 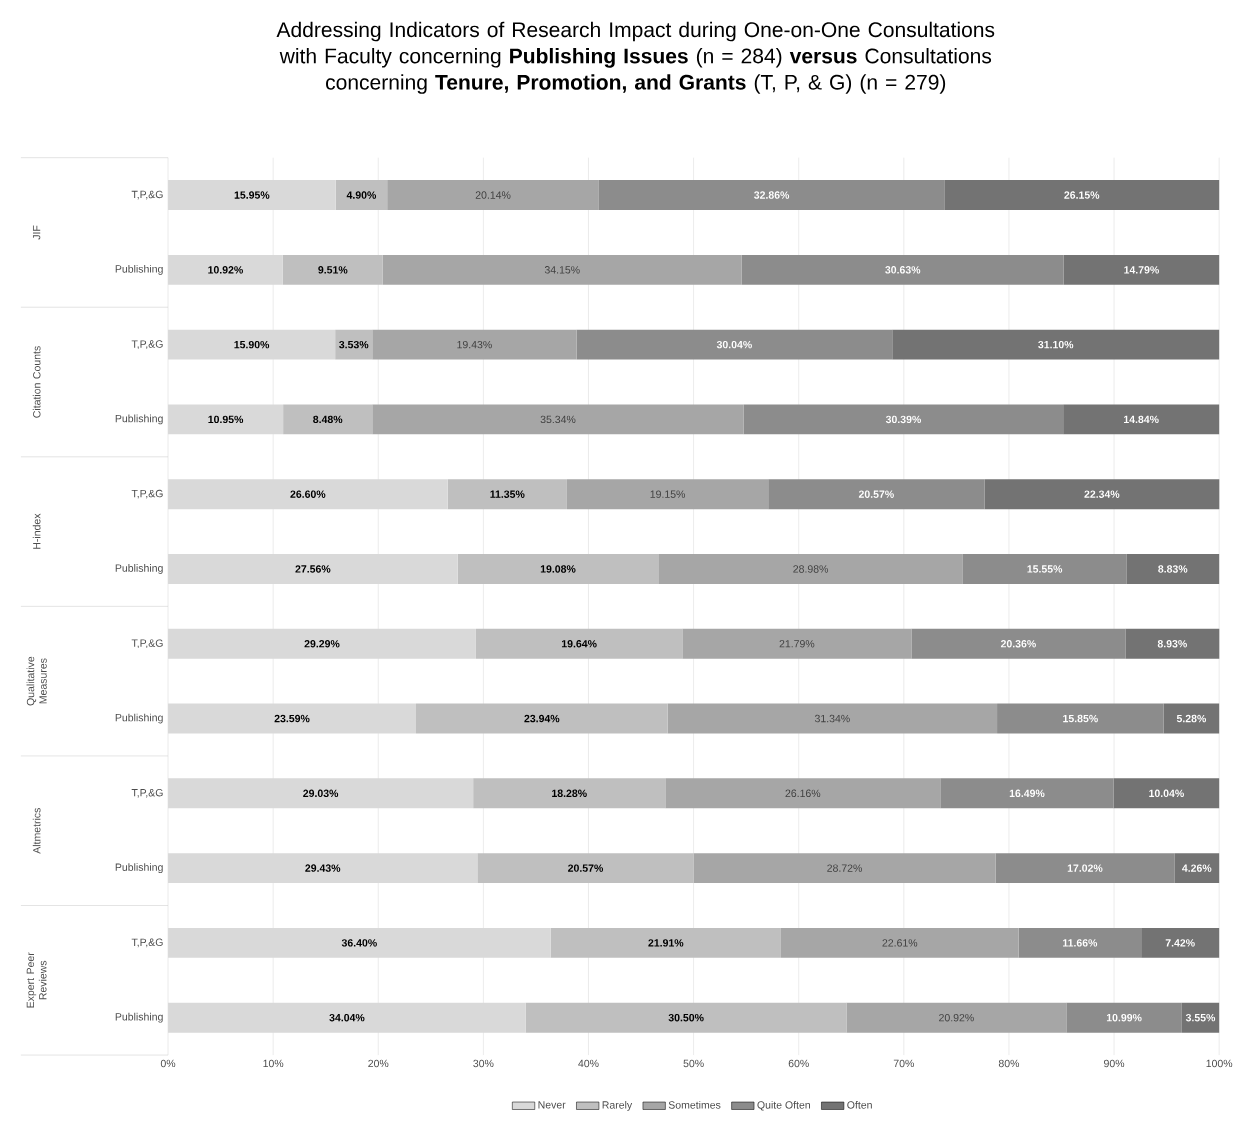 I want to click on data-label: 16.49%, so click(x=1027, y=793).